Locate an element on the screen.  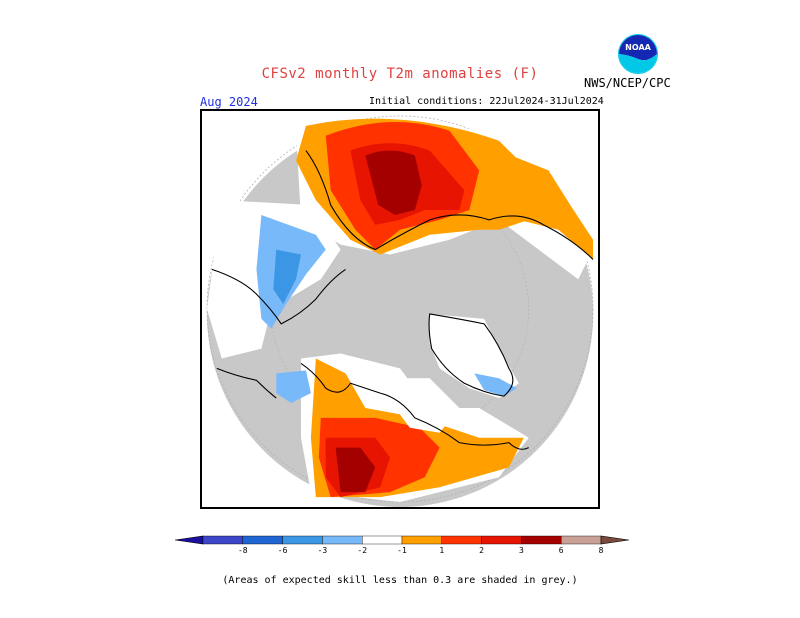
north-america-anomaly-6to8 is located at coordinates (355, 470).